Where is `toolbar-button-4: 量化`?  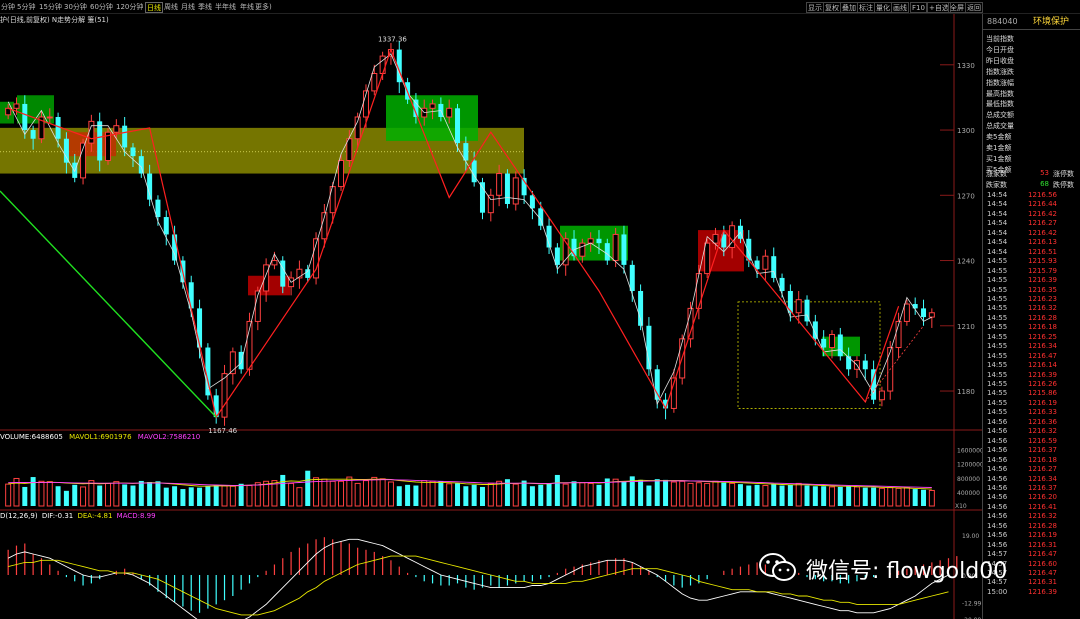 toolbar-button-4: 量化 is located at coordinates (883, 7).